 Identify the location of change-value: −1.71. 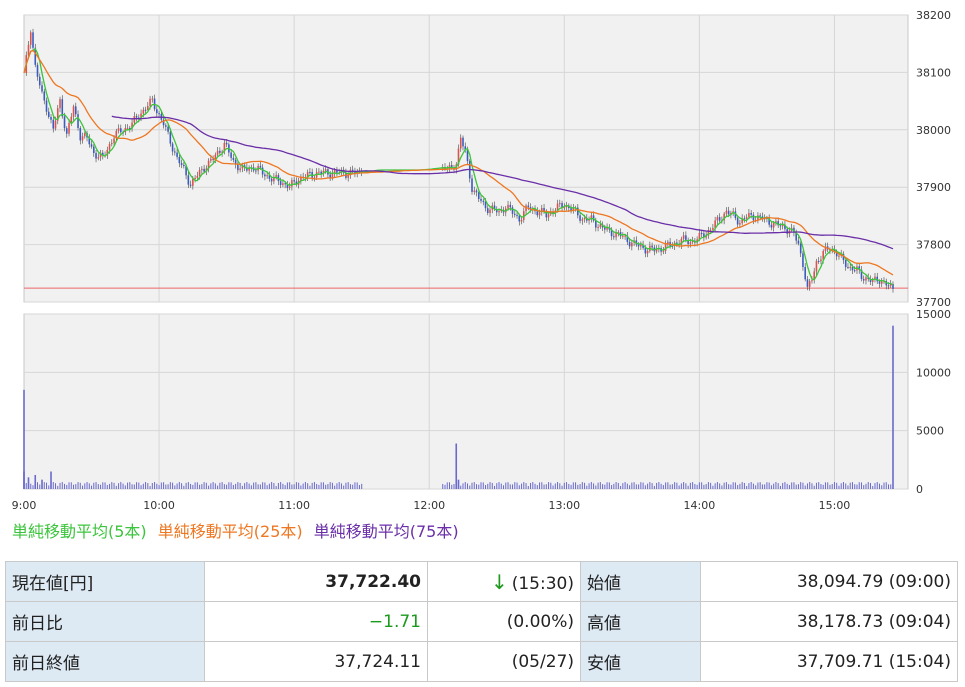
(316, 621).